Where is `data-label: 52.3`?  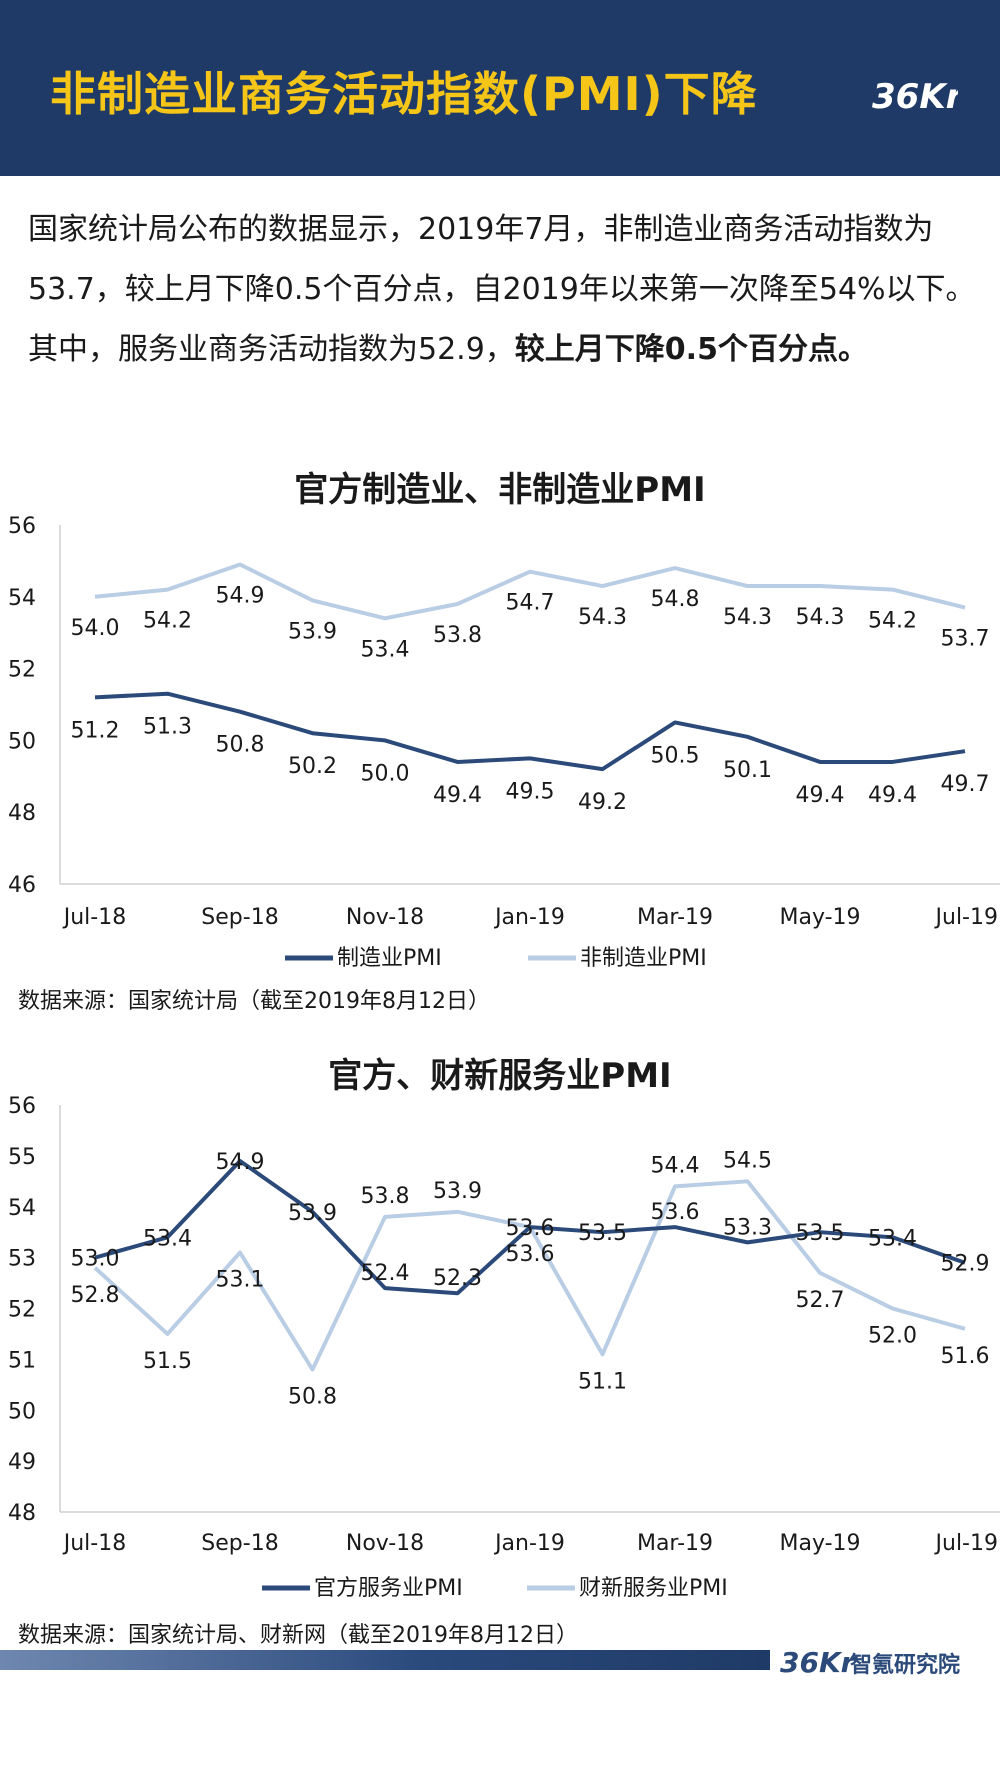 data-label: 52.3 is located at coordinates (457, 1278).